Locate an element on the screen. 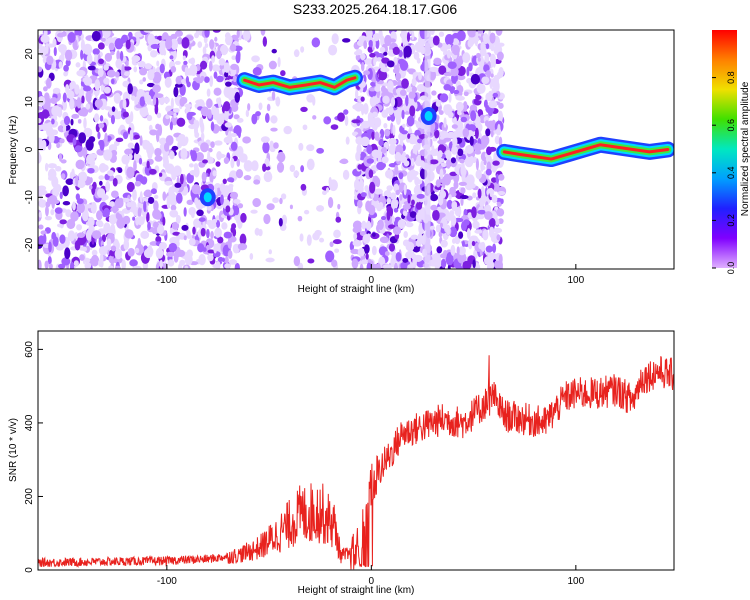  x-tick-label: 100 is located at coordinates (575, 581).